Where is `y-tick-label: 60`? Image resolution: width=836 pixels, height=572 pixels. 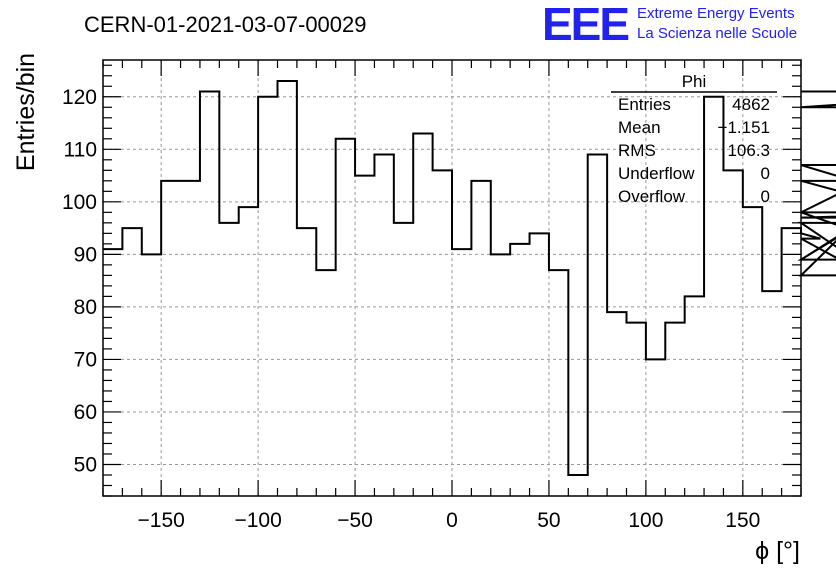 y-tick-label: 60 is located at coordinates (85, 412).